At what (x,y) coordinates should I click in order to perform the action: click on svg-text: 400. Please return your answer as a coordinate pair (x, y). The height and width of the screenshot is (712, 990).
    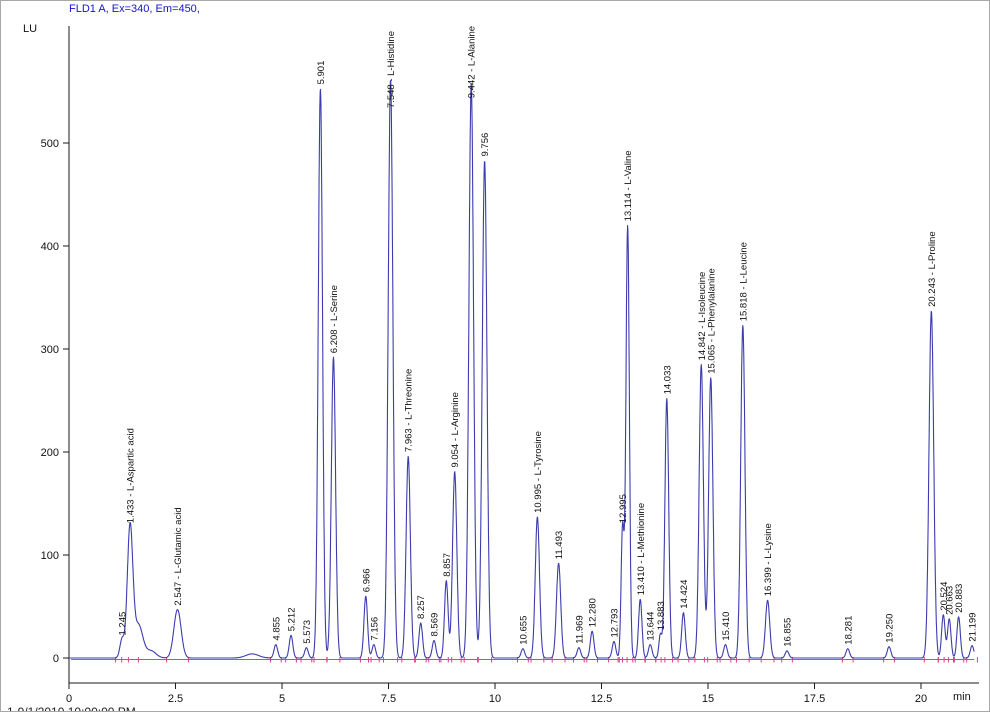
    Looking at the image, I should click on (50, 247).